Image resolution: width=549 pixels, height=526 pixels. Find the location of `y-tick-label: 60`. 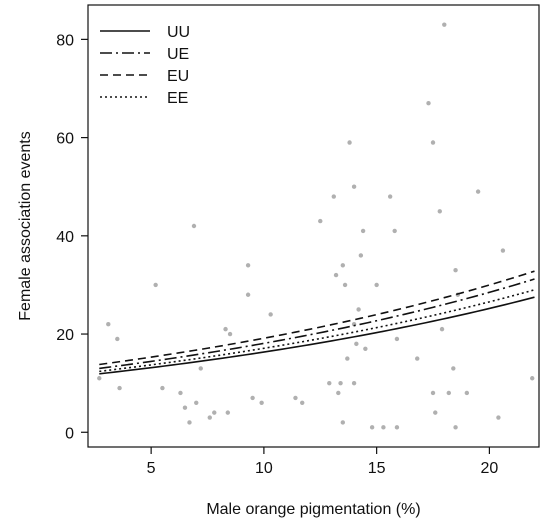

y-tick-label: 60 is located at coordinates (65, 139).